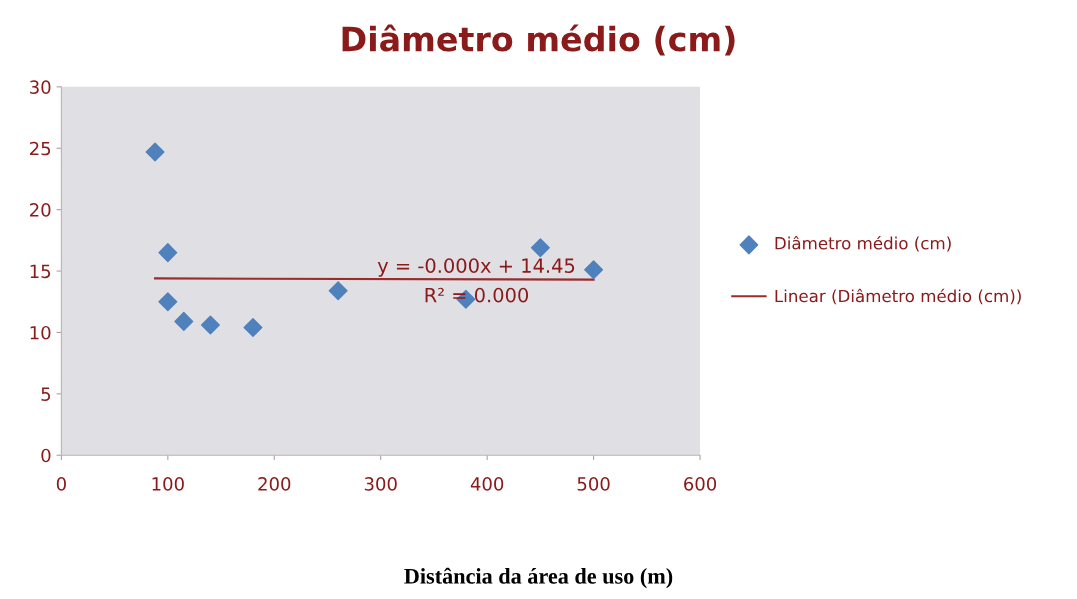 The height and width of the screenshot is (599, 1077). What do you see at coordinates (40, 87) in the screenshot?
I see `y-tick-label: 30` at bounding box center [40, 87].